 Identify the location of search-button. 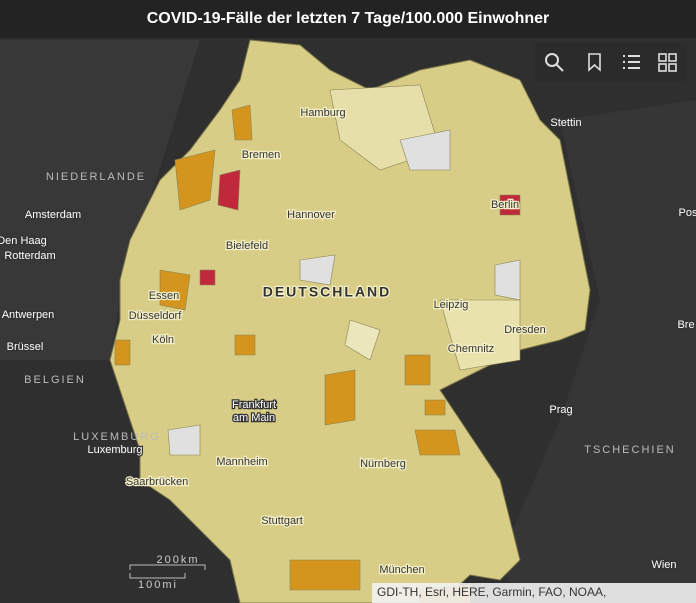
(554, 62).